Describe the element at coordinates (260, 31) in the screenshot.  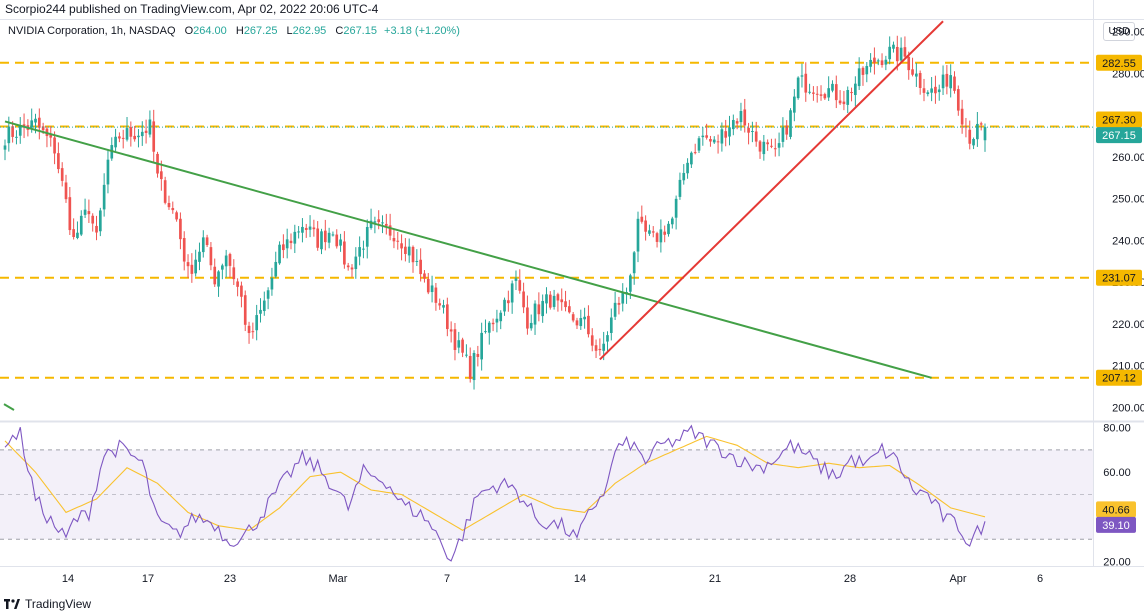
I see `high-value: 267.25` at that location.